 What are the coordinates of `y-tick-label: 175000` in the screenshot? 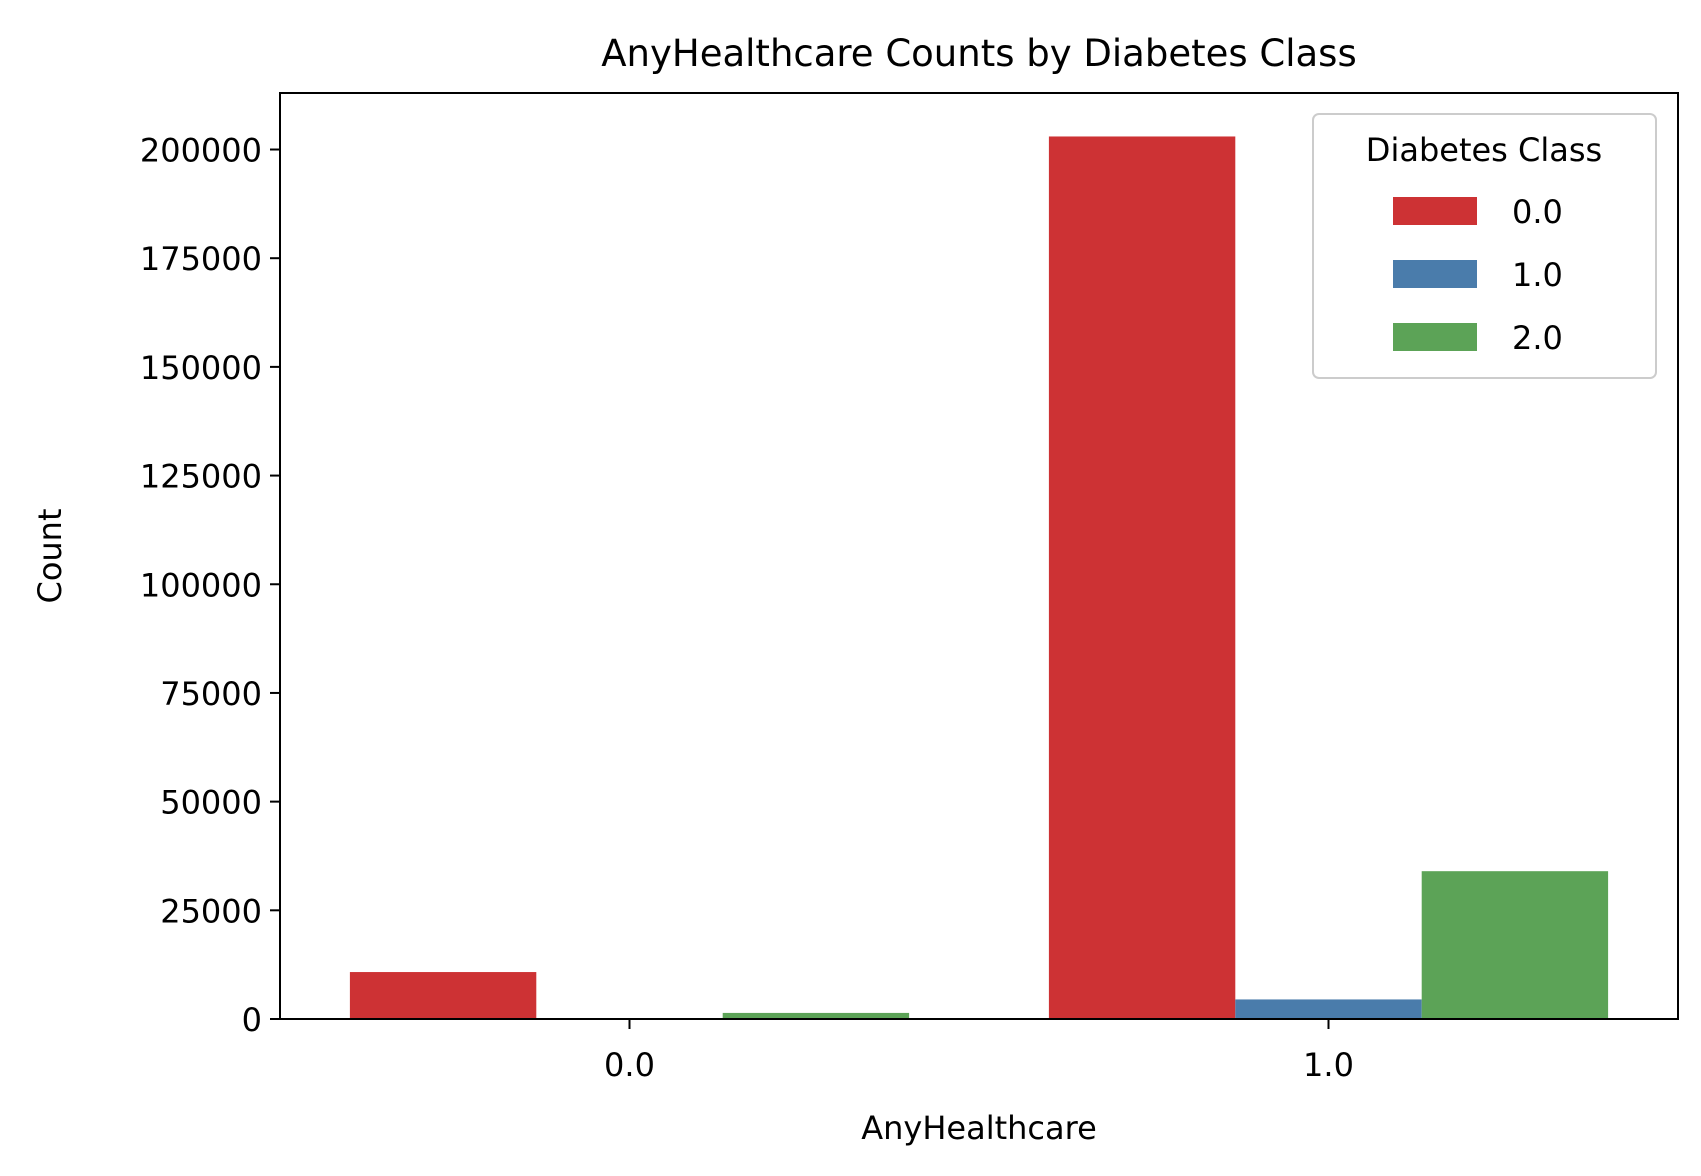 It's located at (201, 259).